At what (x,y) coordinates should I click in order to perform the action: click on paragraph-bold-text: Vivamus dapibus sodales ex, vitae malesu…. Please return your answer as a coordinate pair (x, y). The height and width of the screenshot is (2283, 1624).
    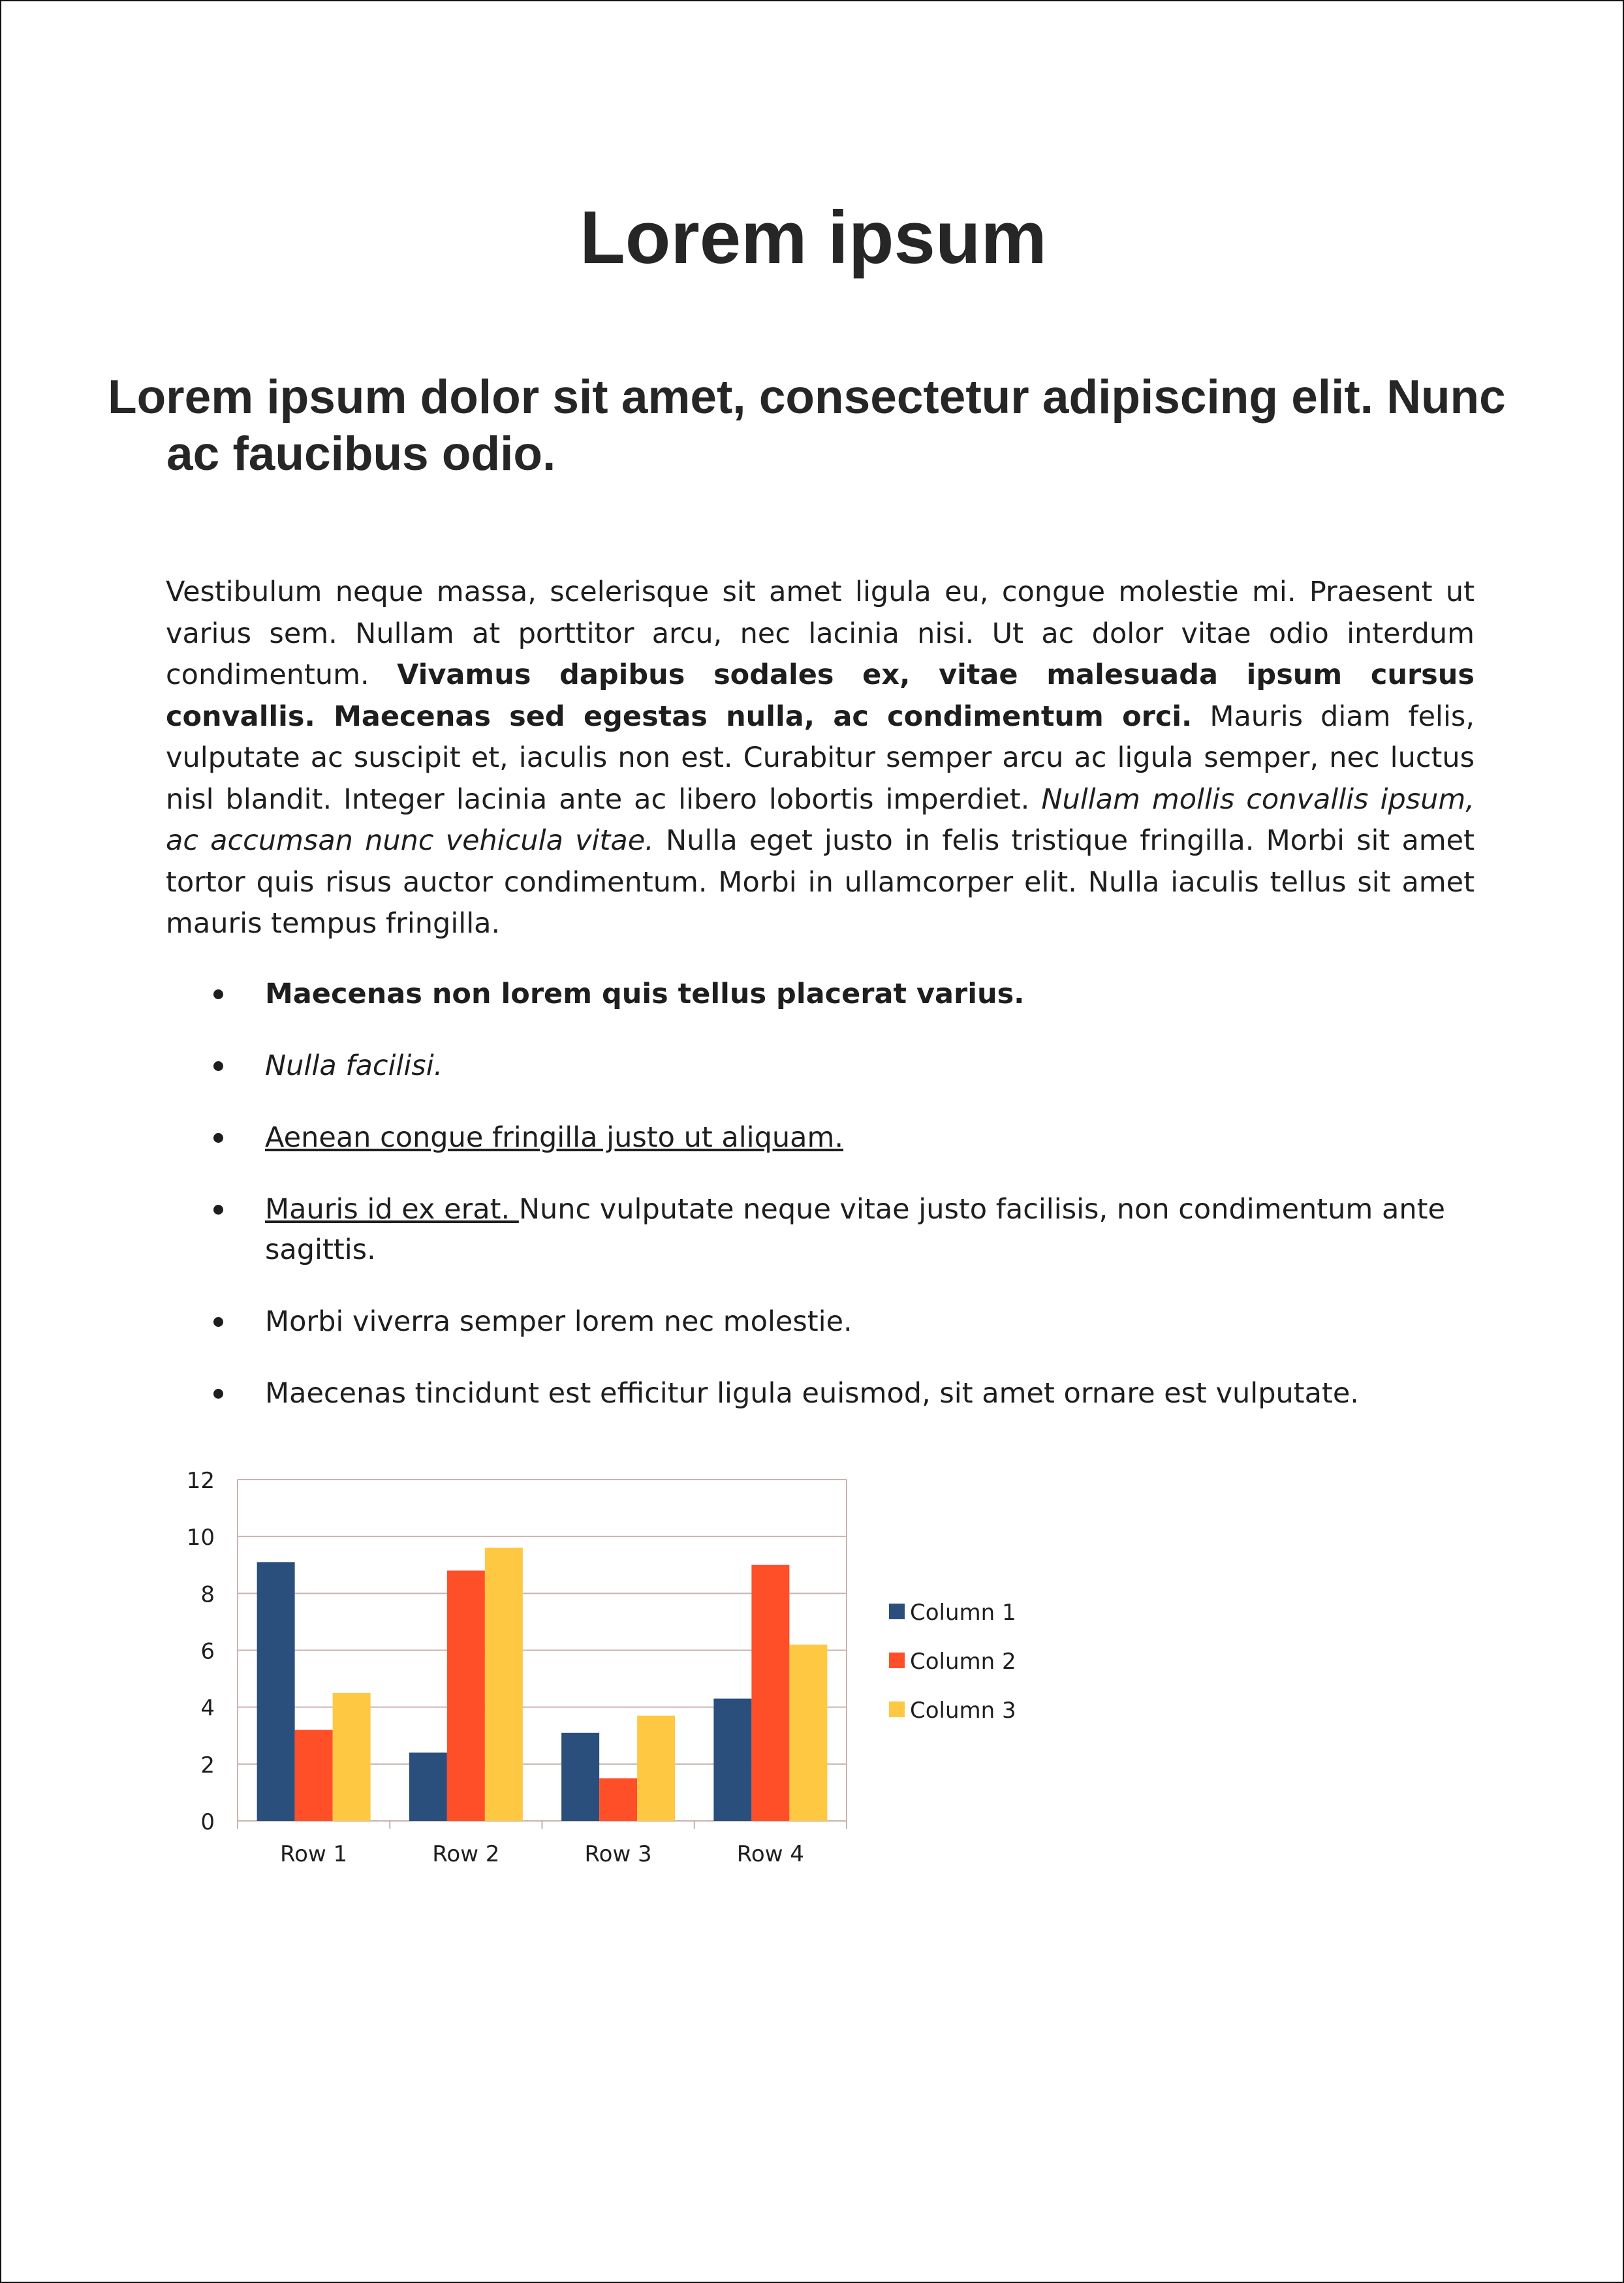
    Looking at the image, I should click on (821, 696).